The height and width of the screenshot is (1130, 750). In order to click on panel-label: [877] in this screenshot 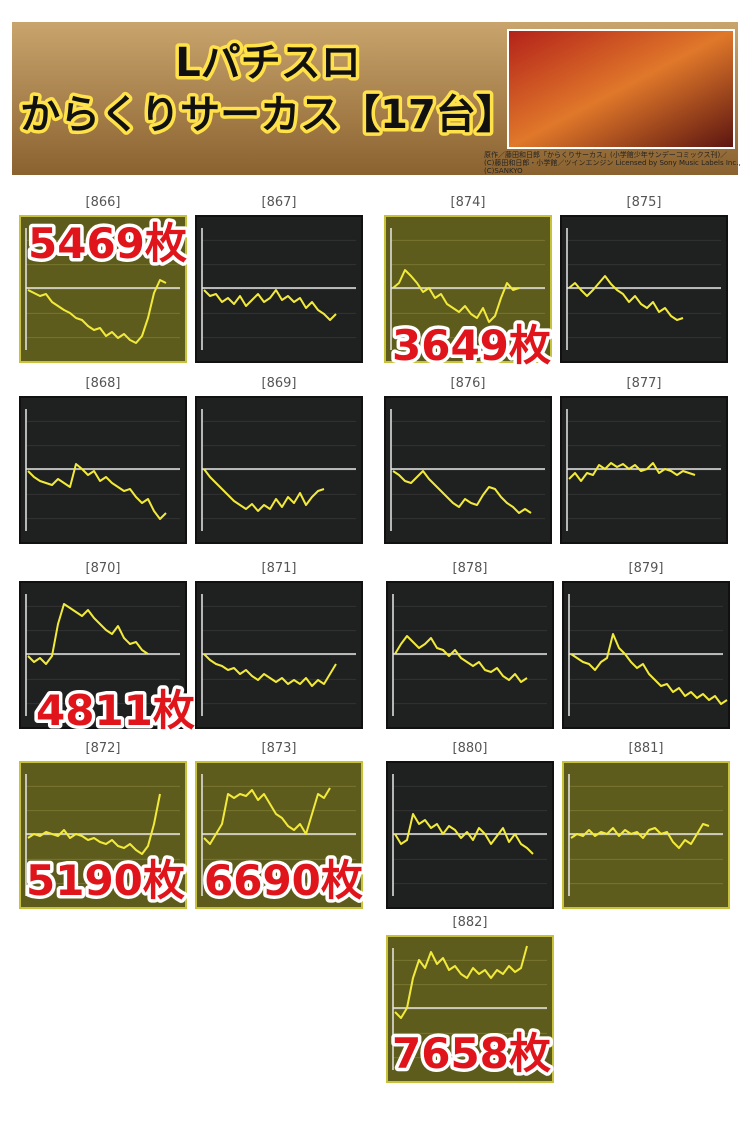, I will do `click(644, 383)`.